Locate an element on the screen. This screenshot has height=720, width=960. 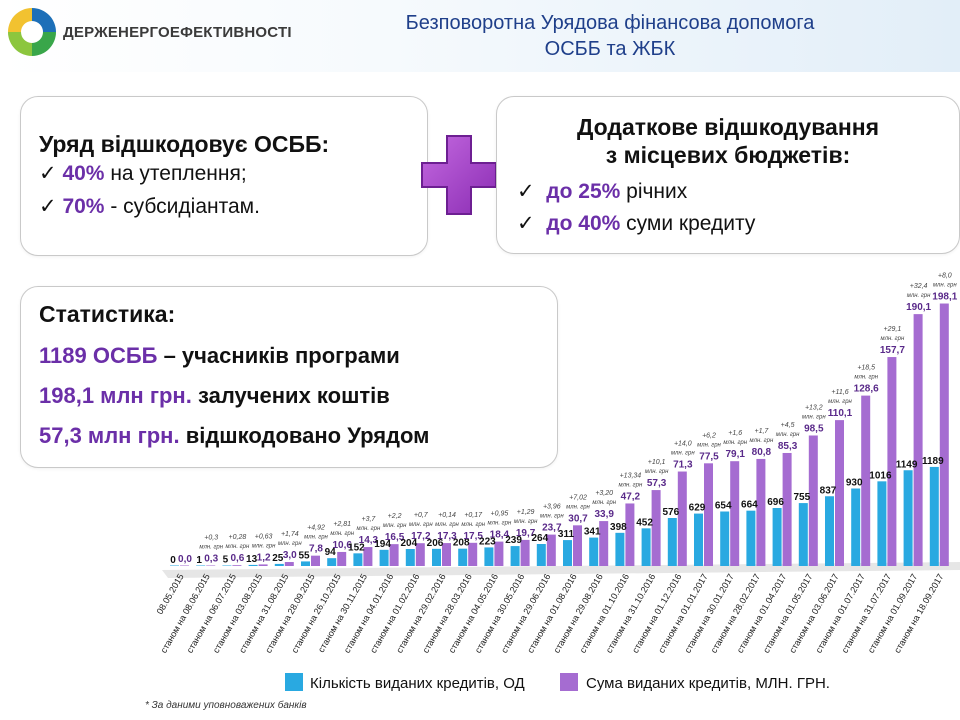
compensation-item: ✓ 40% на утеплення; is located at coordinates (143, 173).